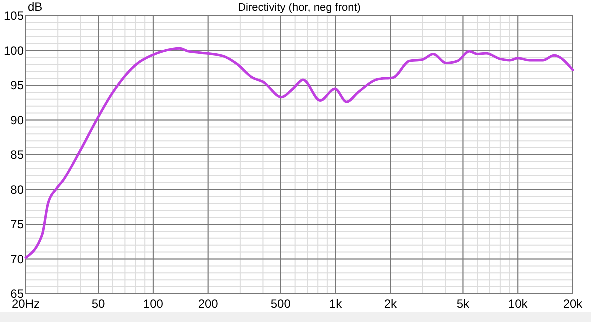 The width and height of the screenshot is (591, 322). Describe the element at coordinates (153, 304) in the screenshot. I see `x-tick-label: 100` at that location.